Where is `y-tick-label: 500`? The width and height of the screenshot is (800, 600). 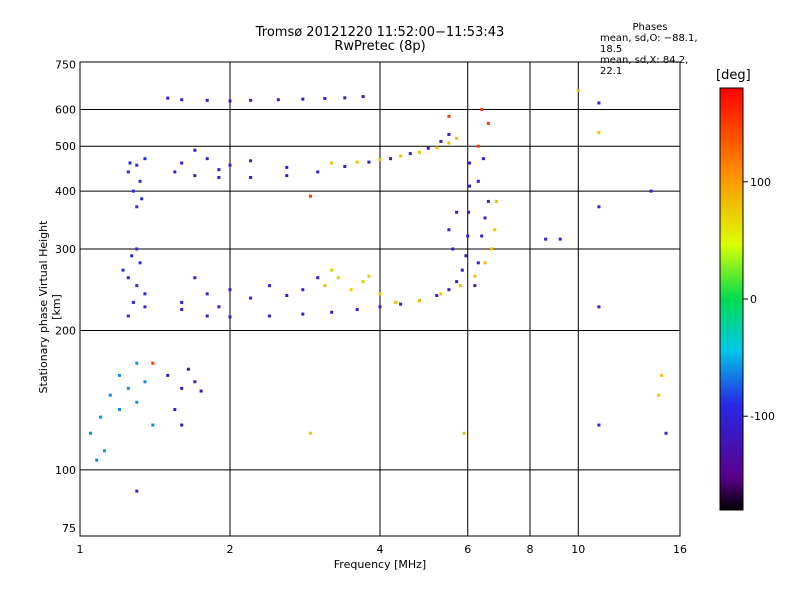 y-tick-label: 500 is located at coordinates (65, 146).